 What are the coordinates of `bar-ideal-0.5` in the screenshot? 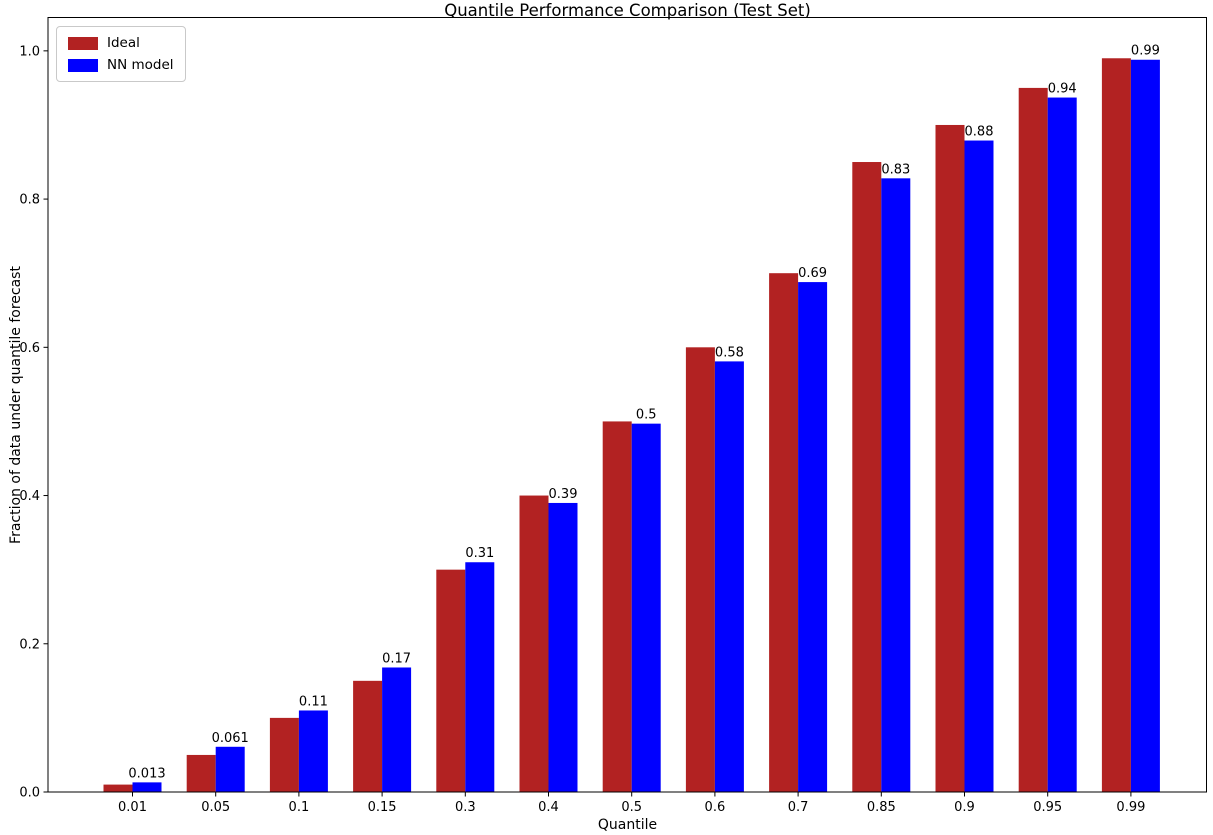 It's located at (617, 606).